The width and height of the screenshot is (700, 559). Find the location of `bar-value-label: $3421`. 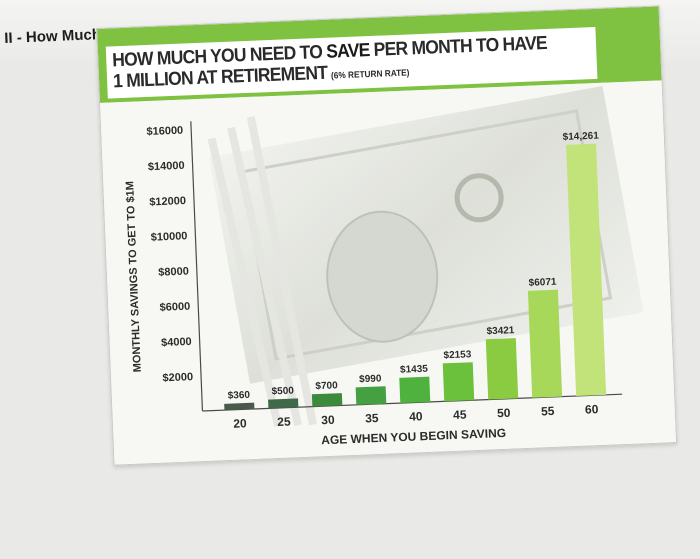

bar-value-label: $3421 is located at coordinates (500, 331).